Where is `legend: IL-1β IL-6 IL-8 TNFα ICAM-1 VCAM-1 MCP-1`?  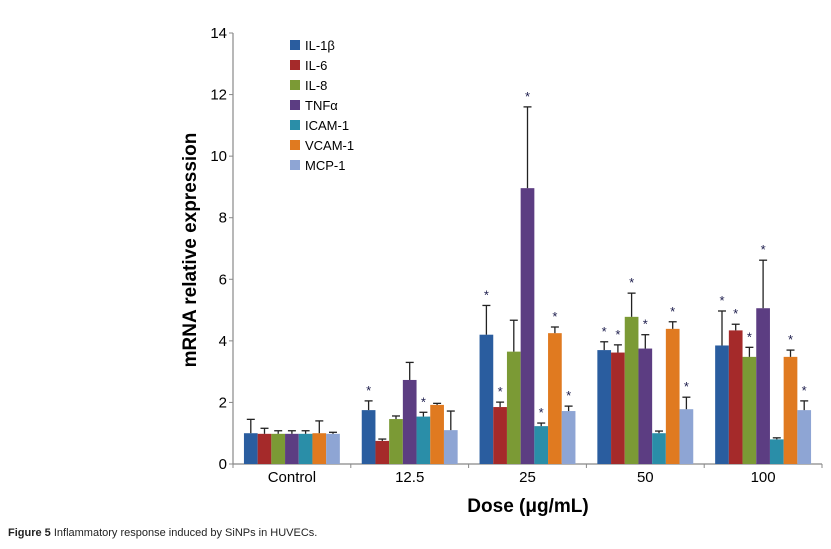
legend: IL-1β IL-6 IL-8 TNFα ICAM-1 VCAM-1 MCP-1 is located at coordinates (322, 105).